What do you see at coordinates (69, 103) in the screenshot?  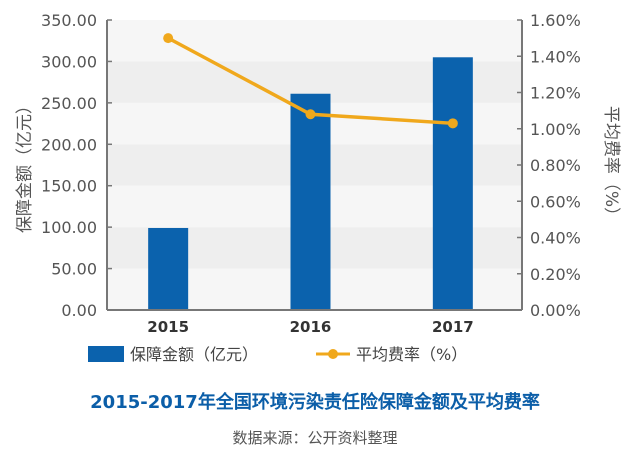 I see `left-tick-label: 250.00` at bounding box center [69, 103].